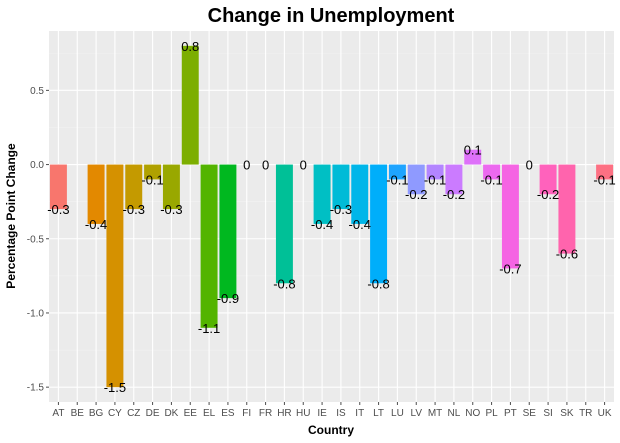 Image resolution: width=620 pixels, height=443 pixels. I want to click on x-tick-label-sk: SK, so click(567, 413).